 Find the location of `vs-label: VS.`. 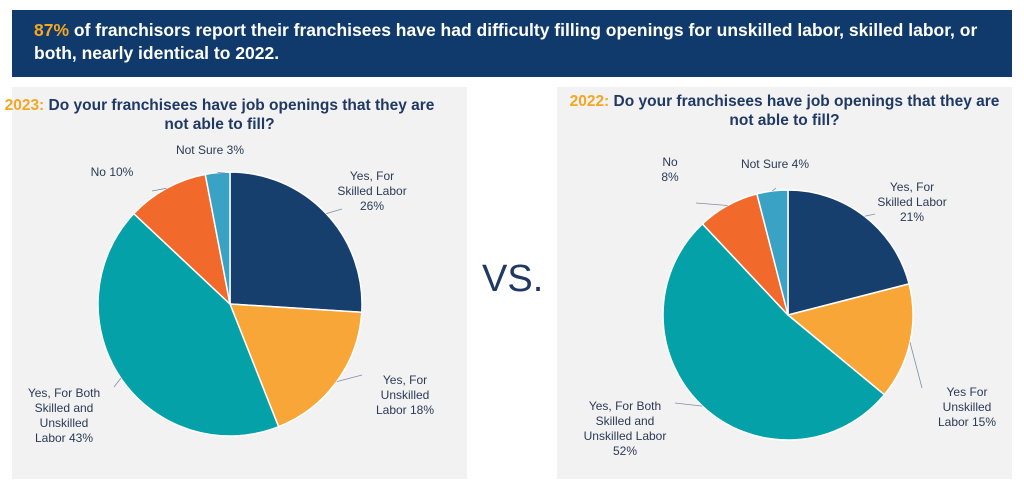

vs-label: VS. is located at coordinates (513, 279).